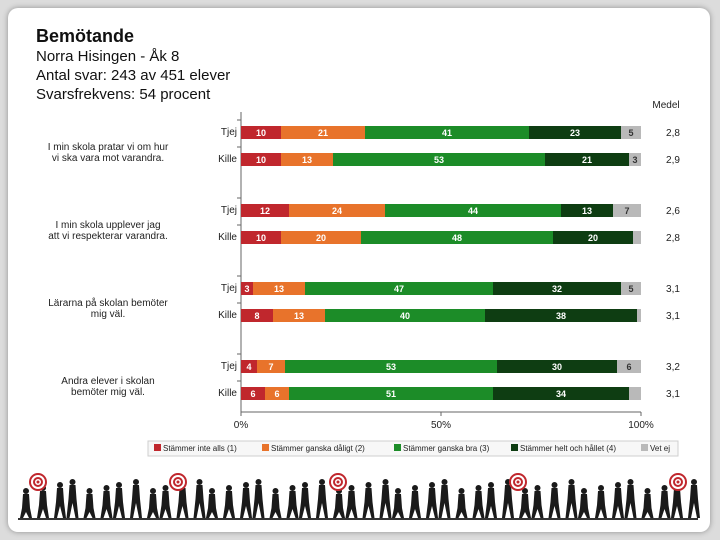  Describe the element at coordinates (587, 160) in the screenshot. I see `data-label-helt-och-hallet: 21` at that location.